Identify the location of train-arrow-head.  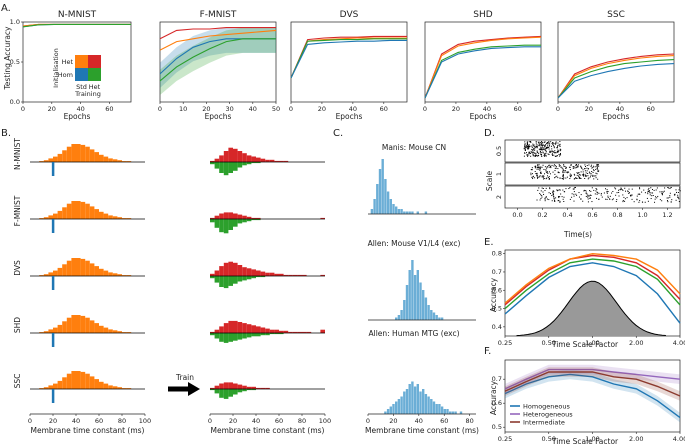
(194, 389).